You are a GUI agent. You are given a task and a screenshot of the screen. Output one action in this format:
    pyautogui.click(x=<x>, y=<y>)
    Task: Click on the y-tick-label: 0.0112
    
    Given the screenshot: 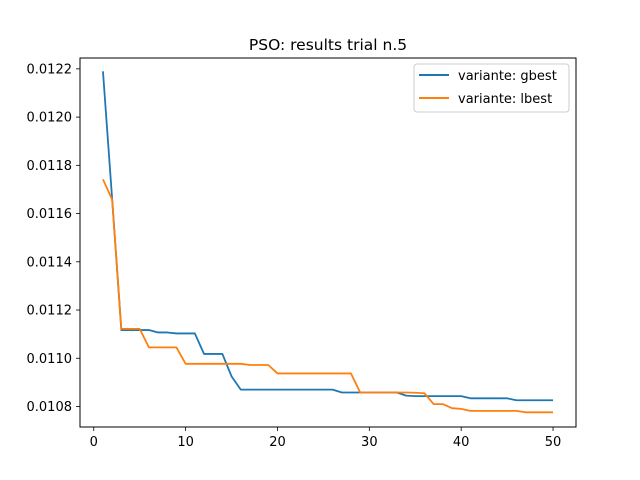 What is the action you would take?
    pyautogui.click(x=50, y=311)
    